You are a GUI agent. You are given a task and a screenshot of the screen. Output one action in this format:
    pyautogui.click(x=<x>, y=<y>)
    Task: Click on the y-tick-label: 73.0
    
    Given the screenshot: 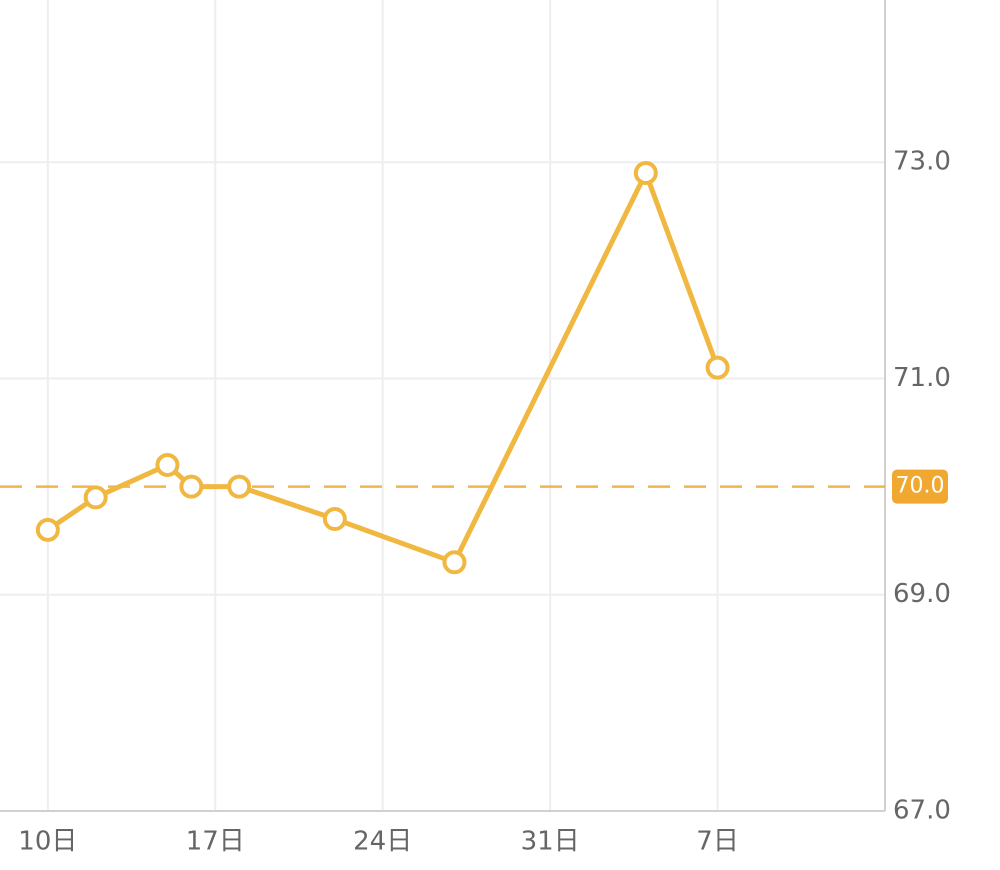 What is the action you would take?
    pyautogui.click(x=922, y=162)
    